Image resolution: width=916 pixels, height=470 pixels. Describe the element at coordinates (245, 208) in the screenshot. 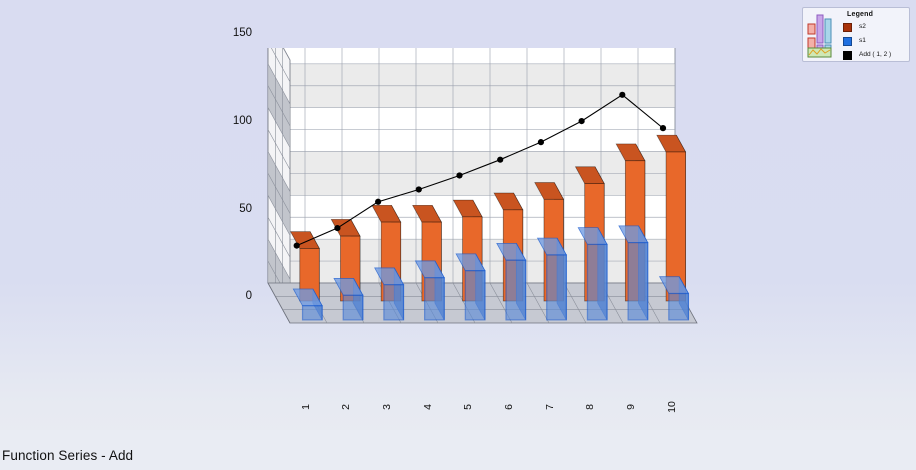

I see `y-axis-tick-50: 50` at that location.